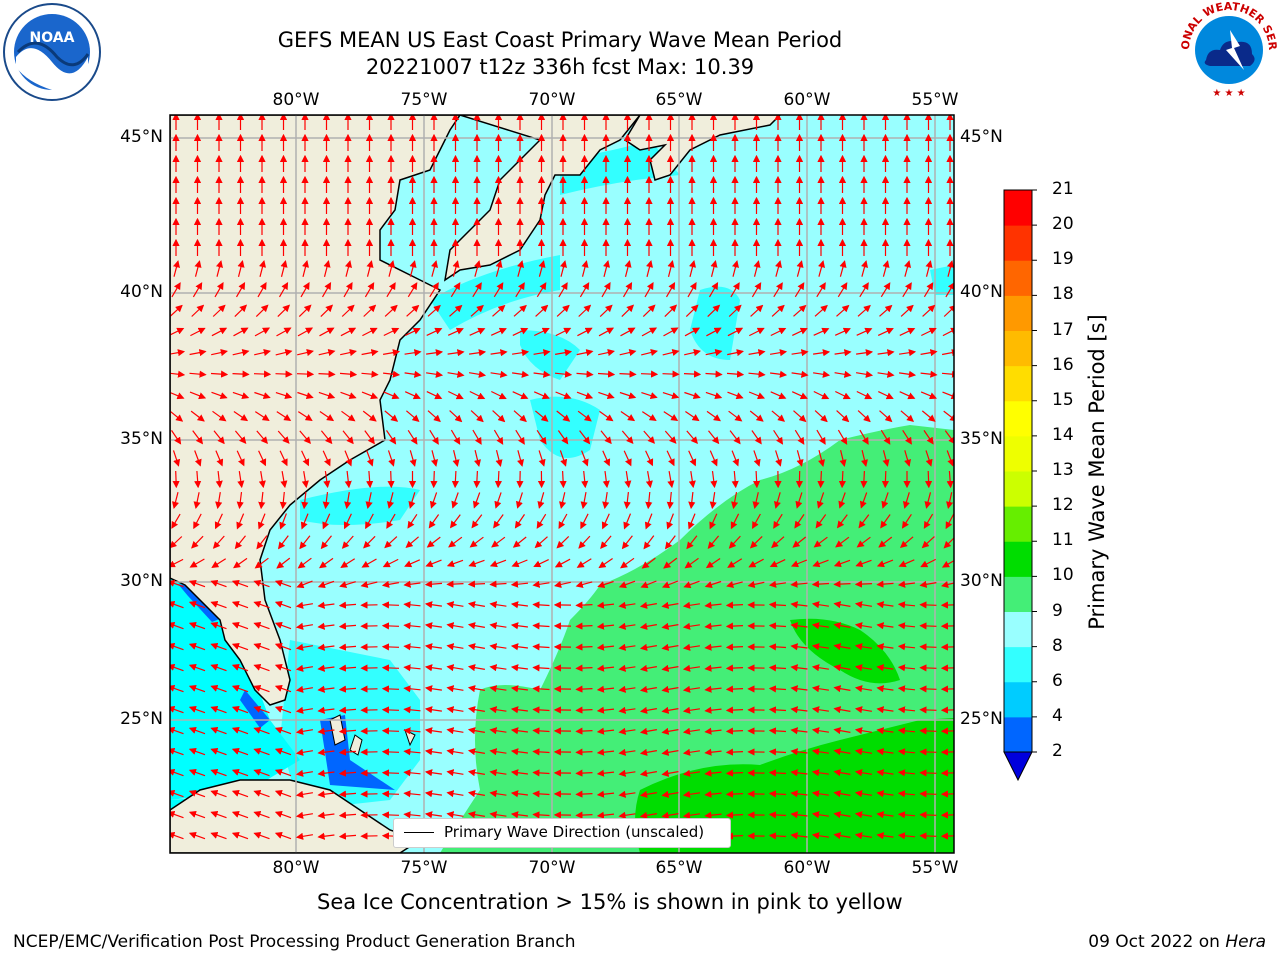 The height and width of the screenshot is (960, 1280). What do you see at coordinates (679, 868) in the screenshot?
I see `lon-label-bottom: 65°W` at bounding box center [679, 868].